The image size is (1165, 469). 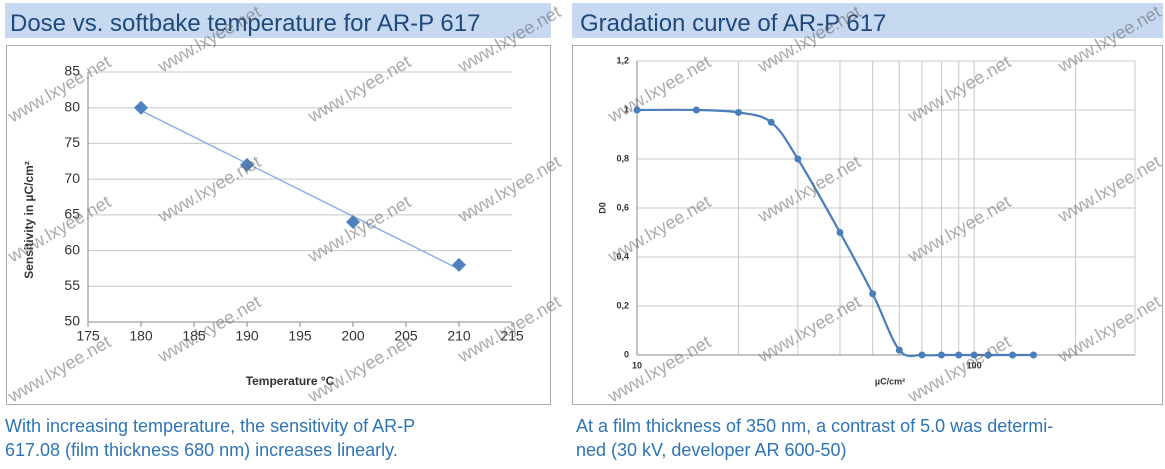 What do you see at coordinates (194, 336) in the screenshot?
I see `x-tick-label: 185` at bounding box center [194, 336].